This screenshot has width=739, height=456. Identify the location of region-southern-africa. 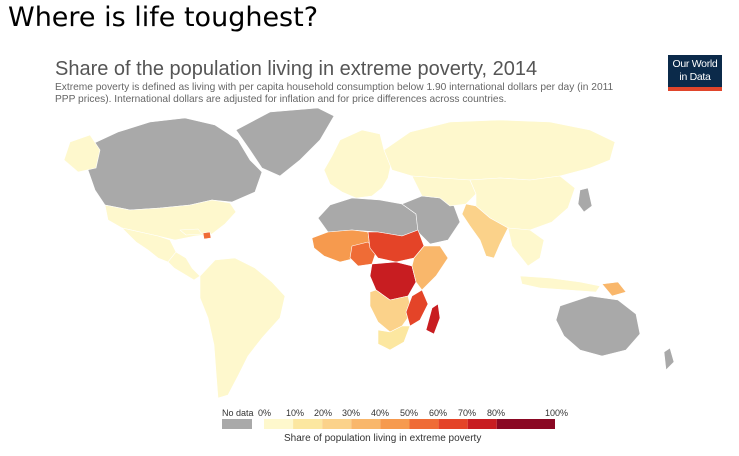
(391, 311).